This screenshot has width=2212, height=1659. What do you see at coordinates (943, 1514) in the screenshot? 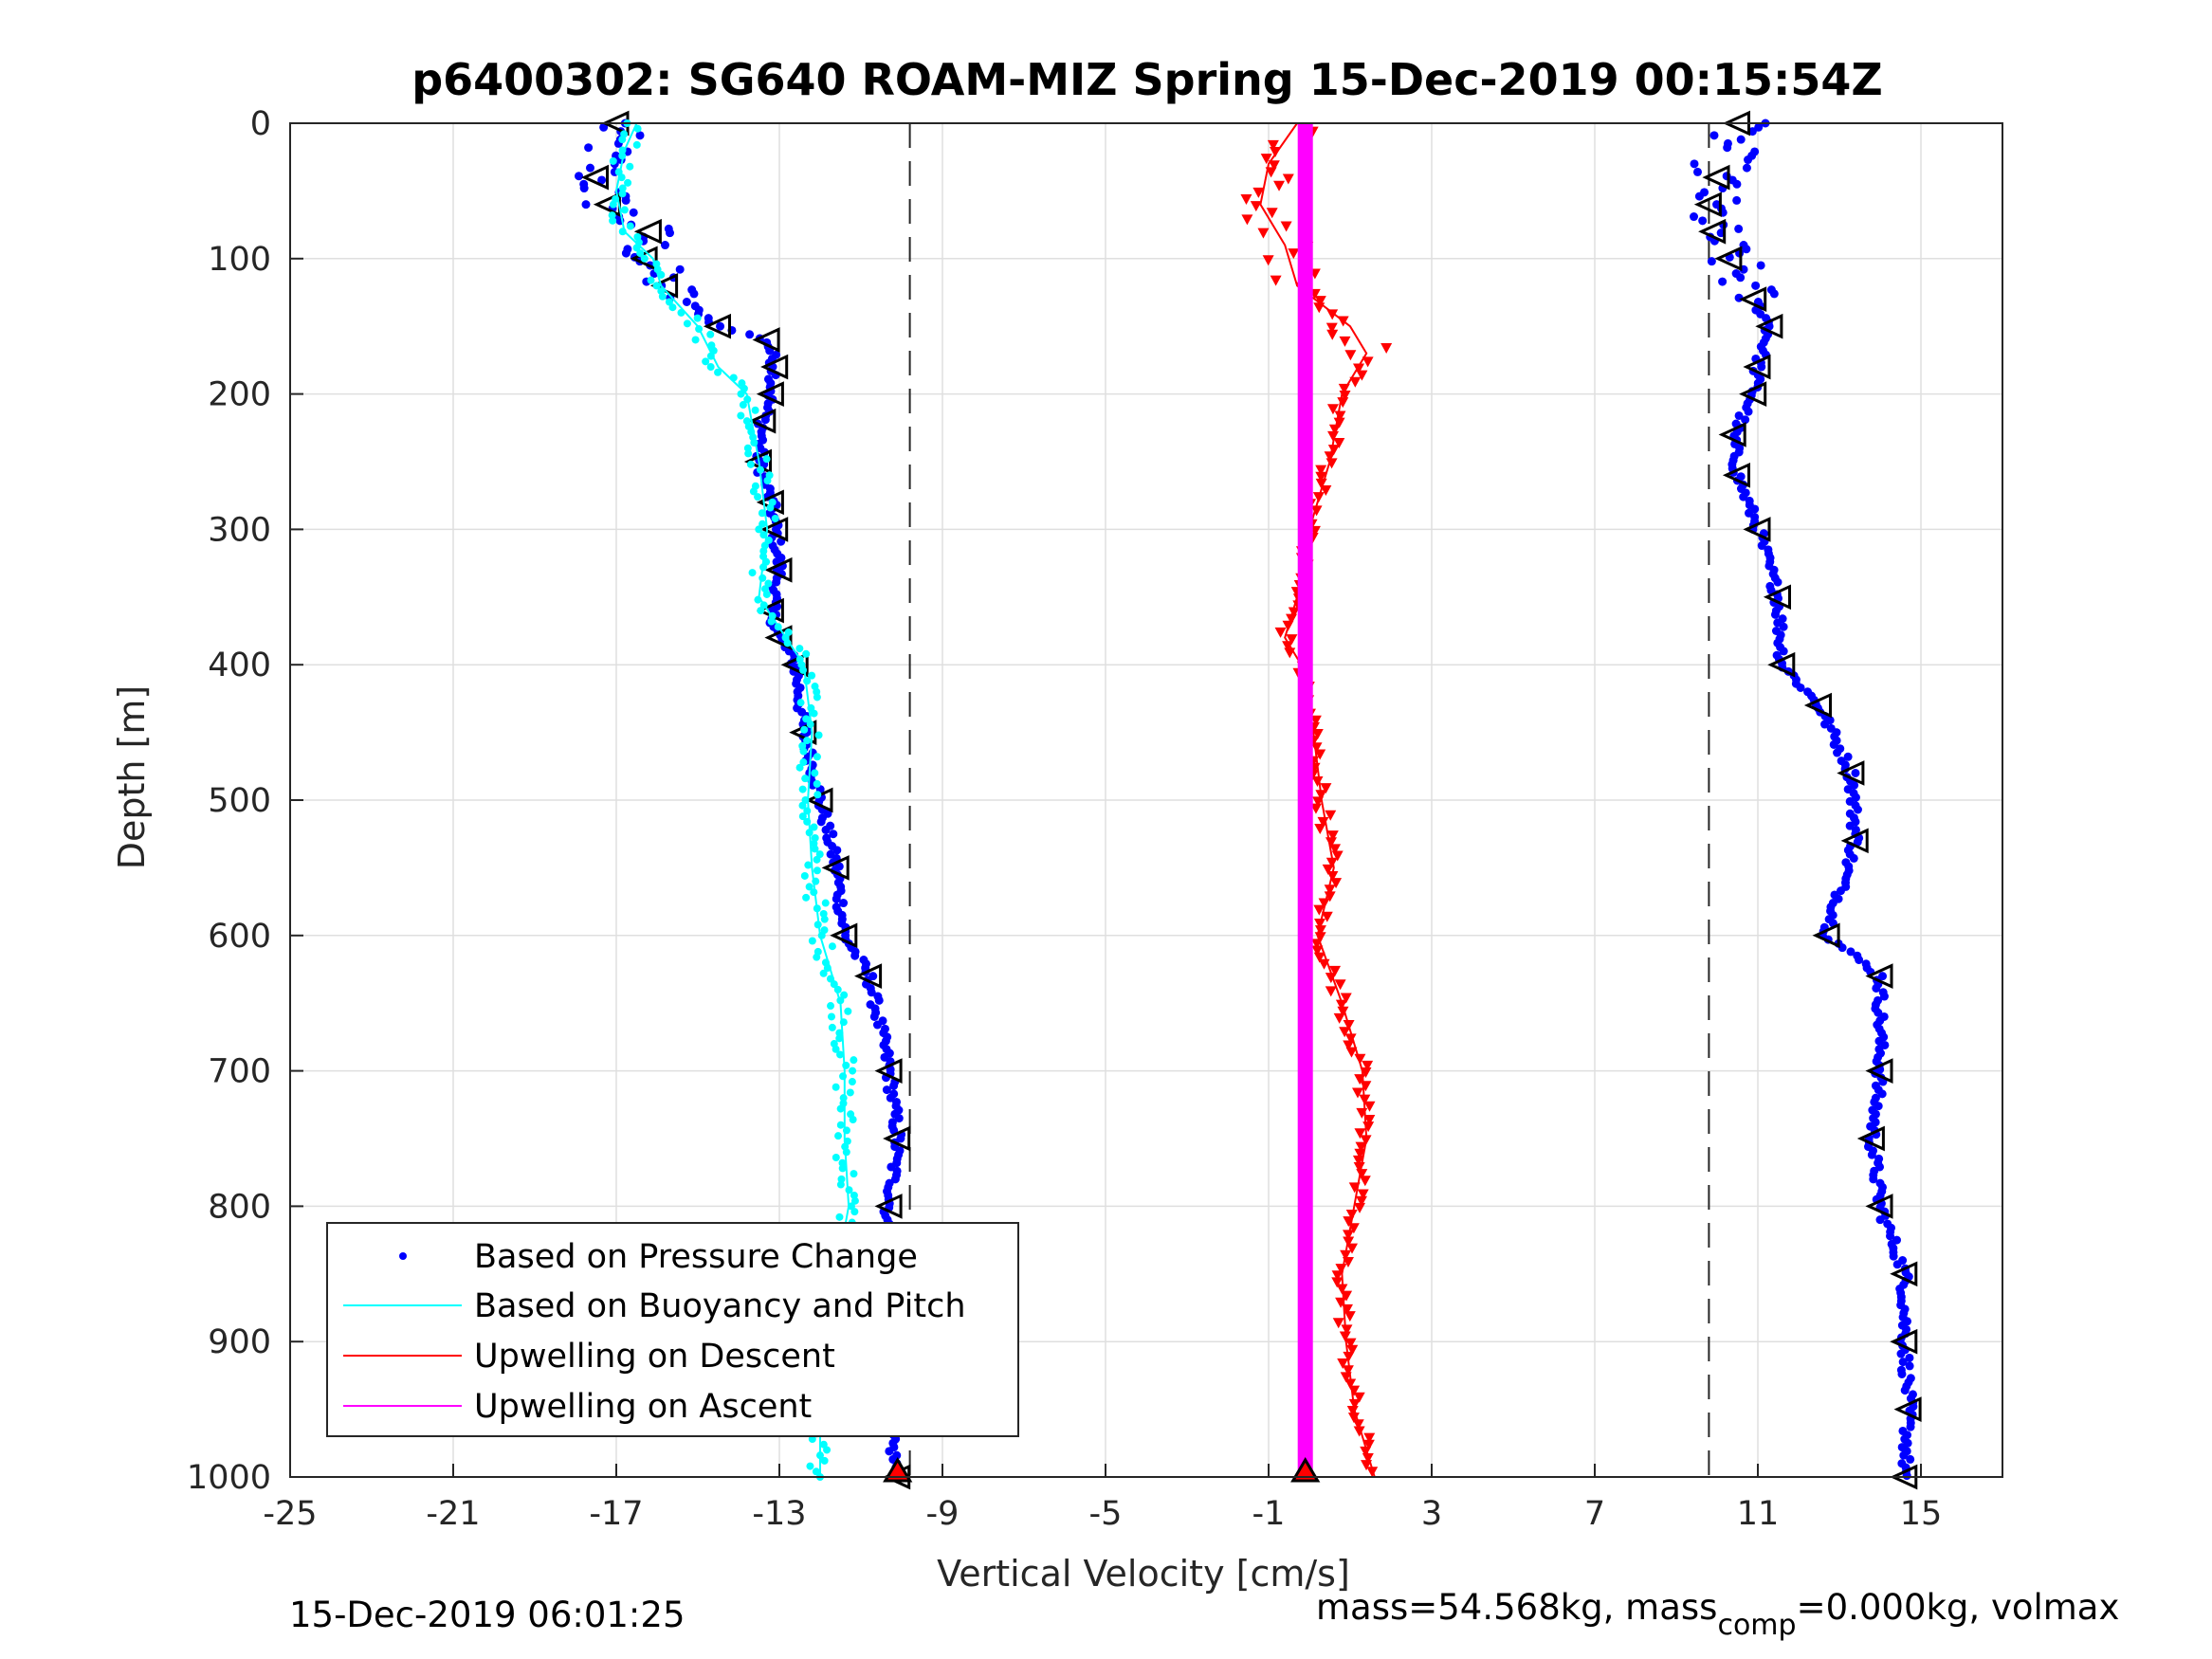
I see `x-tick-label: -9` at bounding box center [943, 1514].